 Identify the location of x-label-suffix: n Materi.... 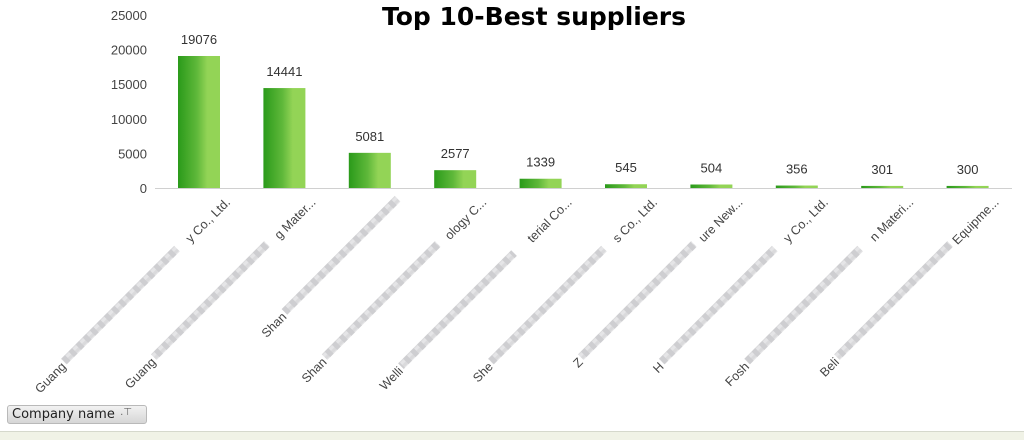
(891, 219).